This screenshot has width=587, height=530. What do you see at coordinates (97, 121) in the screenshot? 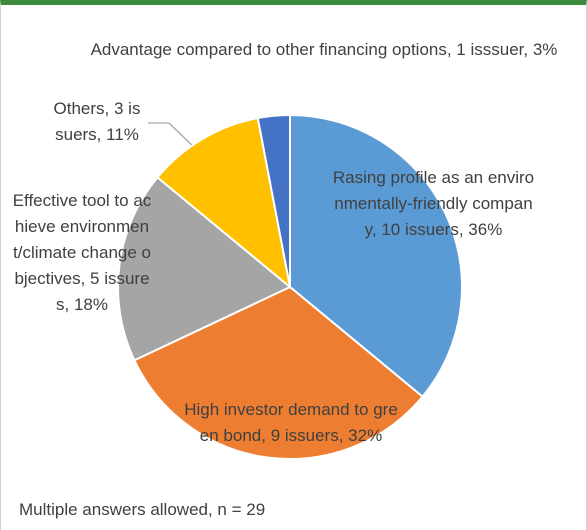
I see `slice-label: Others, 3 issuers, 11%` at bounding box center [97, 121].